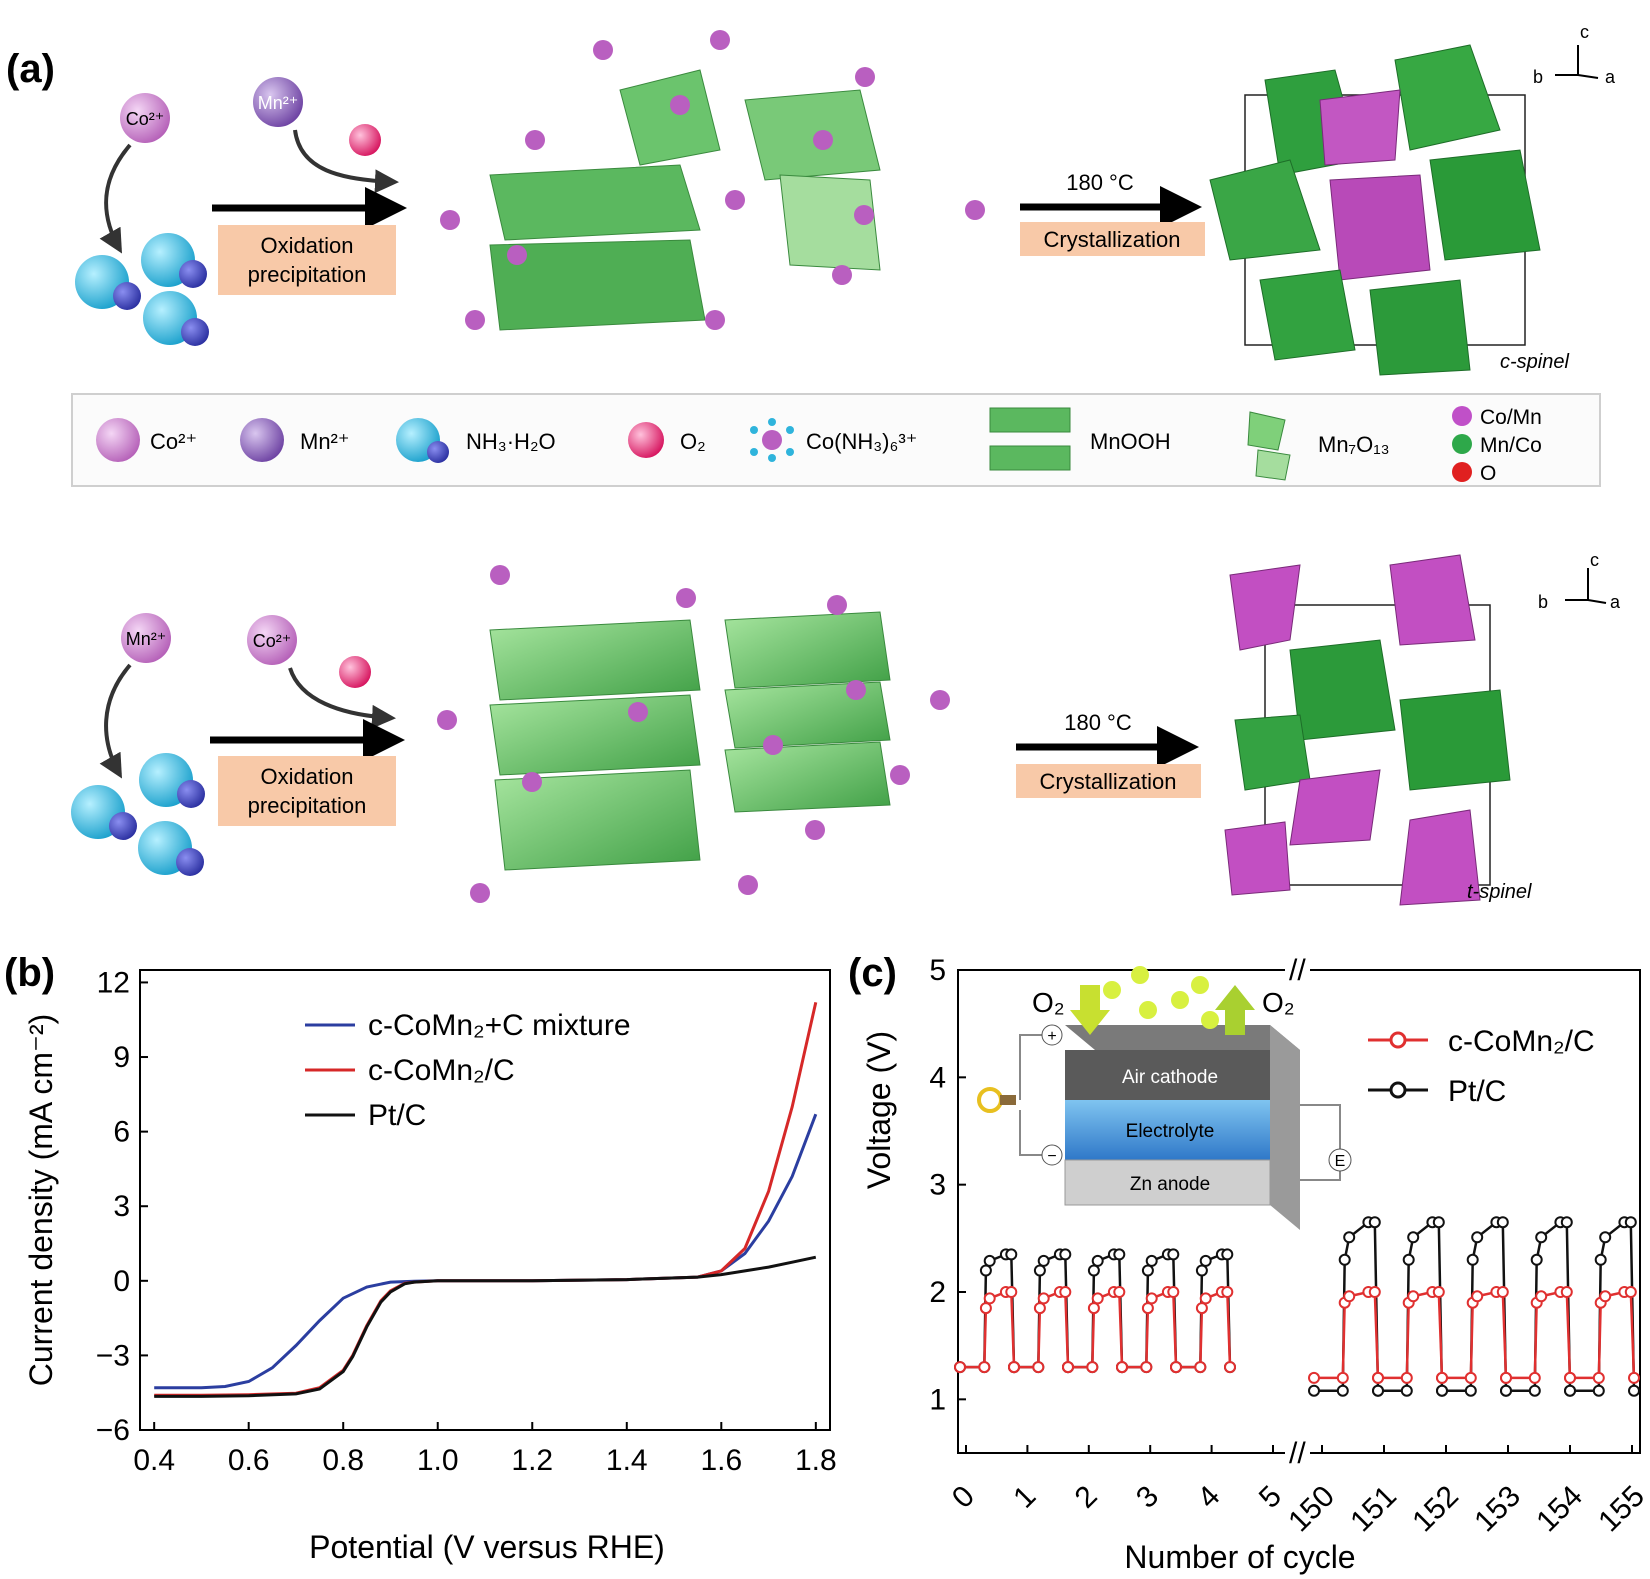  What do you see at coordinates (1297, 1453) in the screenshot?
I see `chart-c-axis-break: //` at bounding box center [1297, 1453].